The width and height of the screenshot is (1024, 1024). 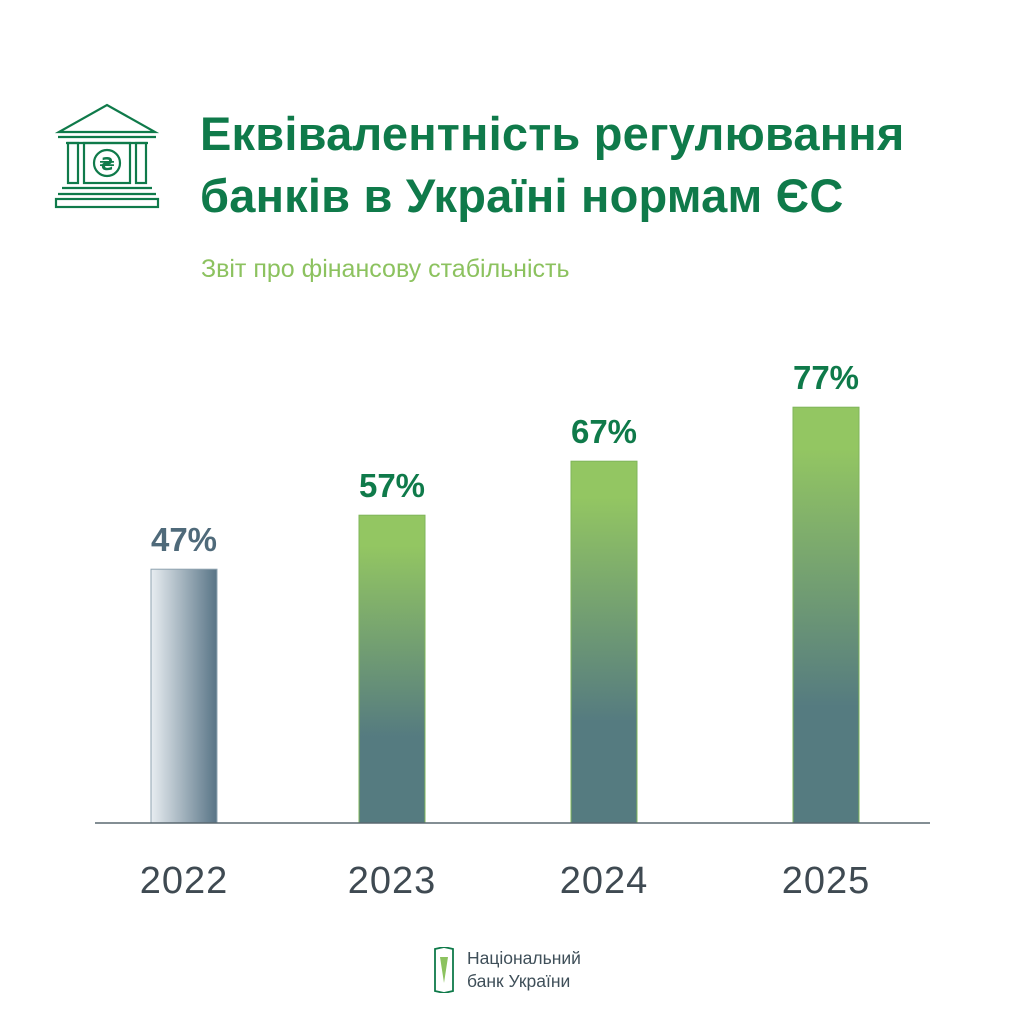 What do you see at coordinates (604, 881) in the screenshot?
I see `x-tick-label-2024: 2024` at bounding box center [604, 881].